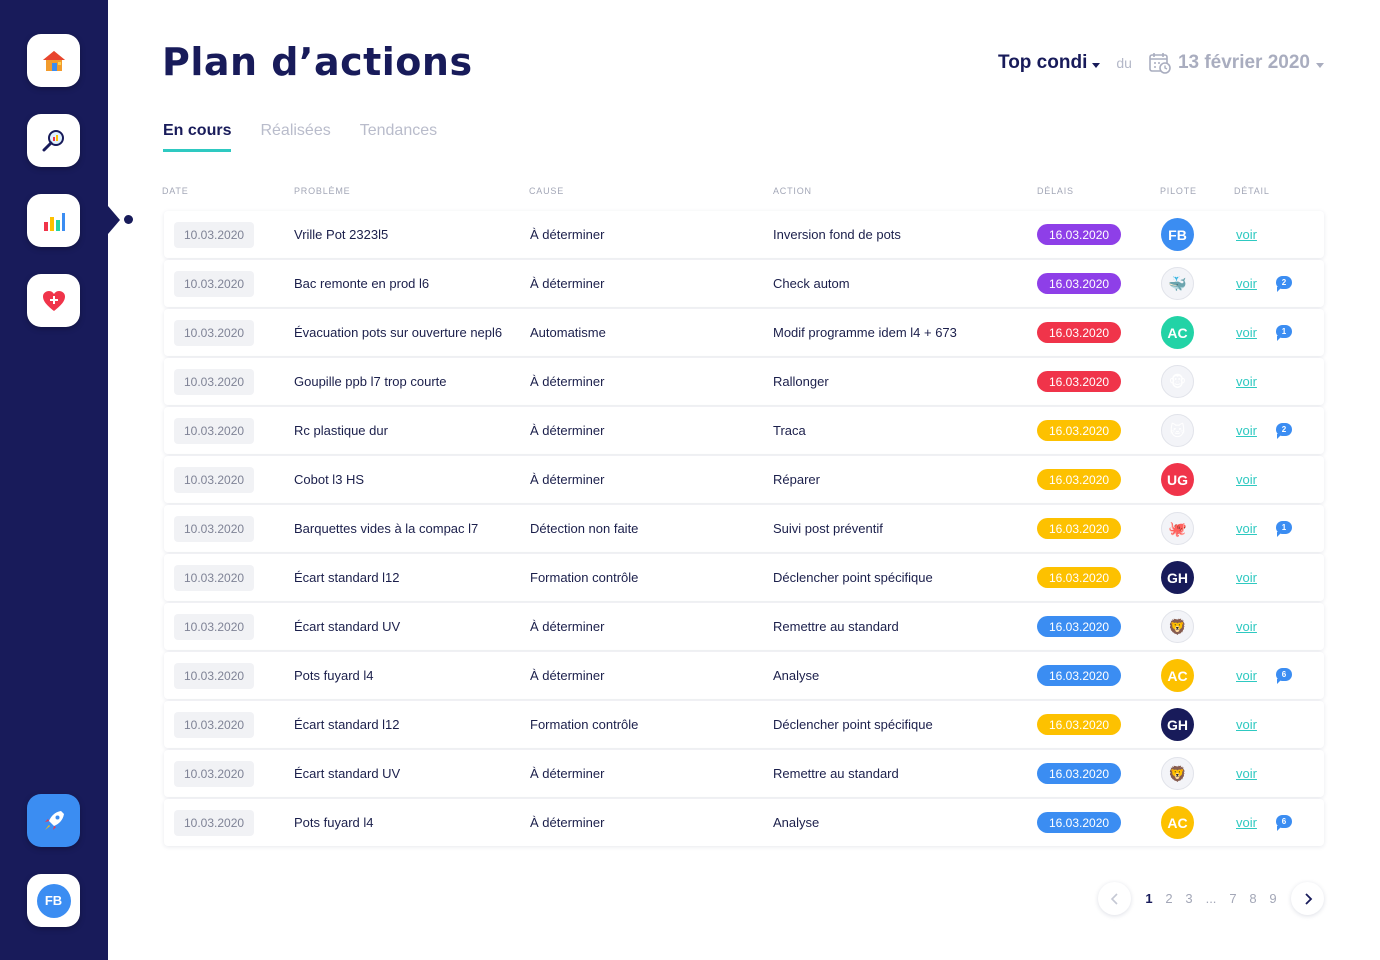 The width and height of the screenshot is (1380, 960). What do you see at coordinates (370, 381) in the screenshot?
I see `cell-probleme: Goupille ppb l7 trop courte` at bounding box center [370, 381].